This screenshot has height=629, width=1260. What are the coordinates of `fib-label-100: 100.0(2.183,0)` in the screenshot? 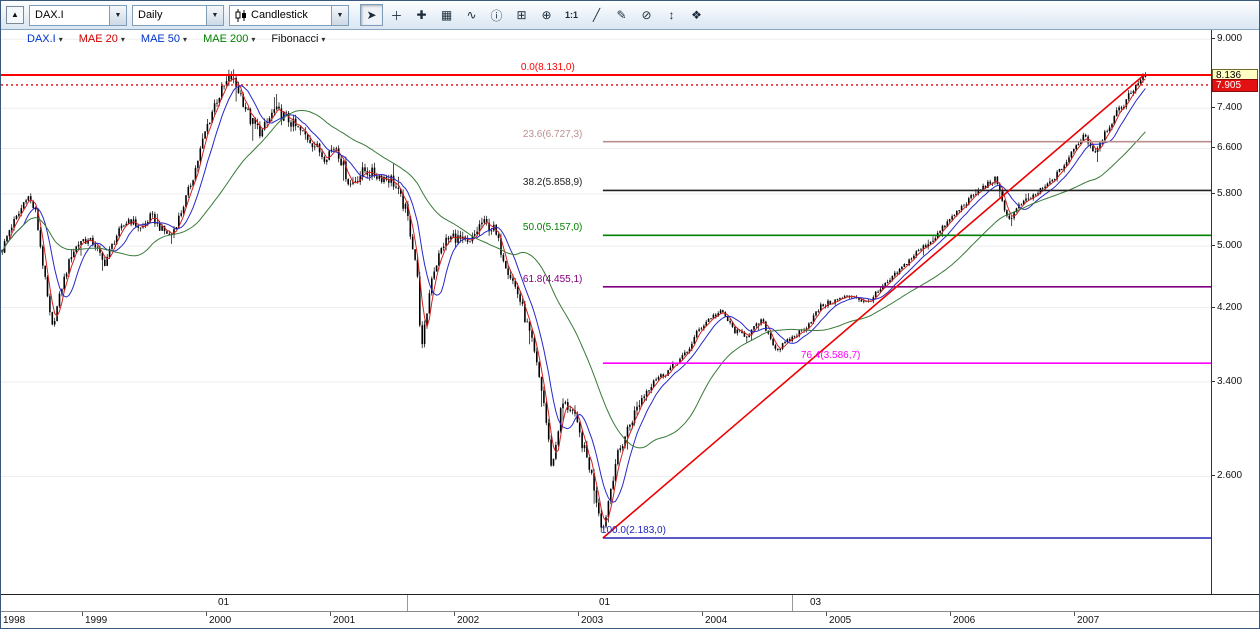 It's located at (633, 530).